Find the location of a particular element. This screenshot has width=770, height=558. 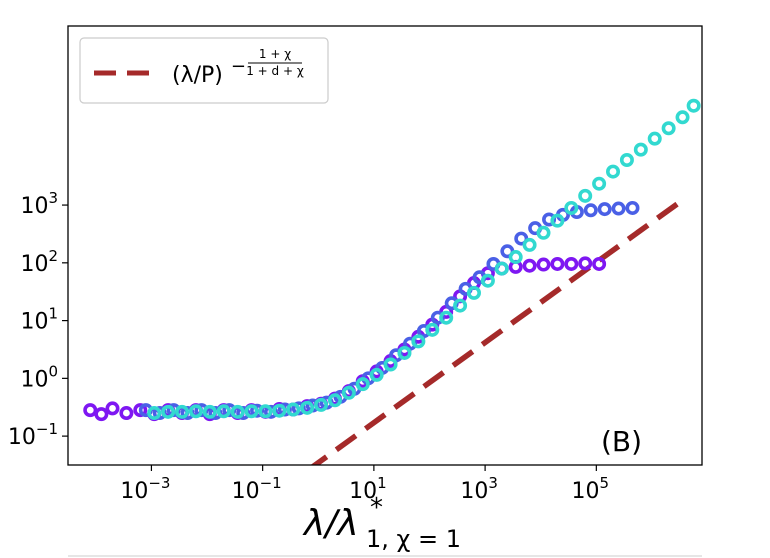

legend-label-minus: − is located at coordinates (238, 66).